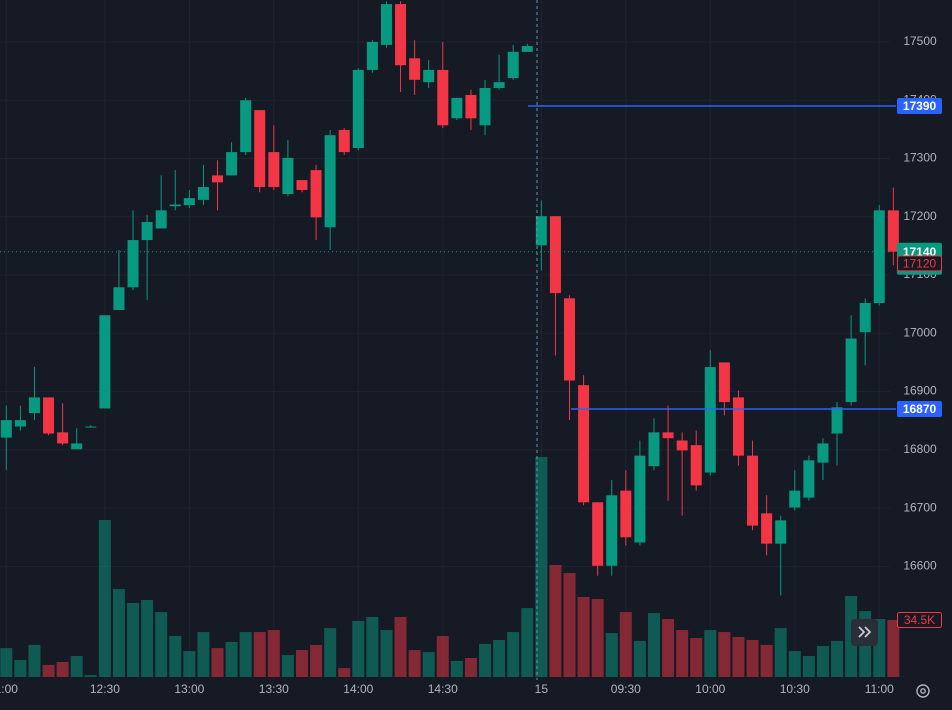 This screenshot has width=952, height=710. I want to click on volume-label-box, so click(919, 619).